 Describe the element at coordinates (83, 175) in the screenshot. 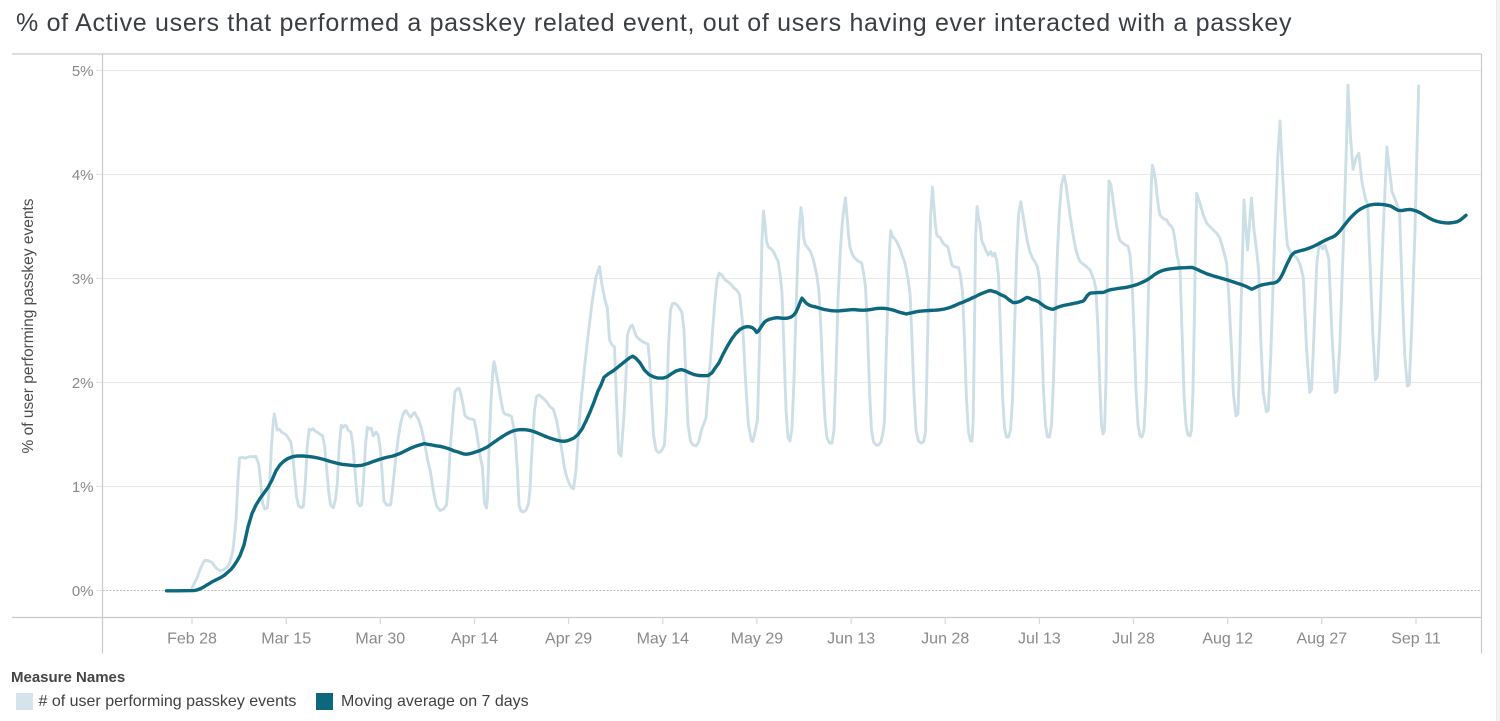

I see `svg-text: 4%` at that location.